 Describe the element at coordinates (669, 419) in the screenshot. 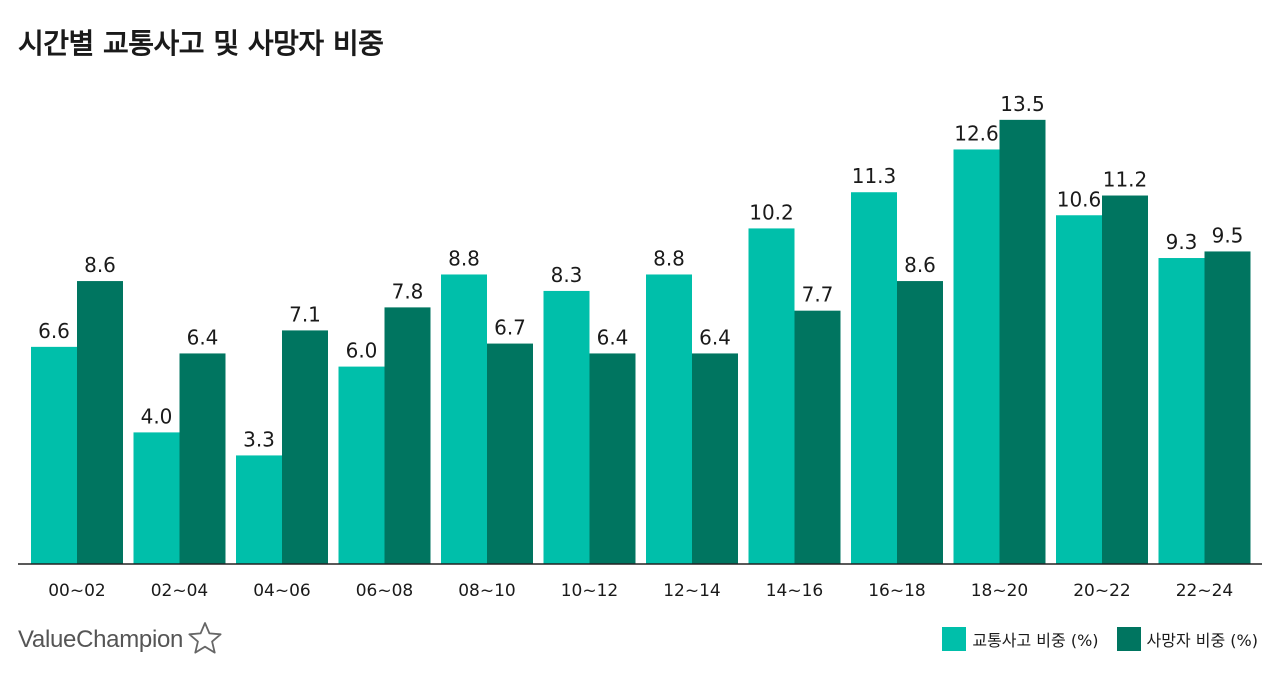

I see `bar-accidents-12~14` at that location.